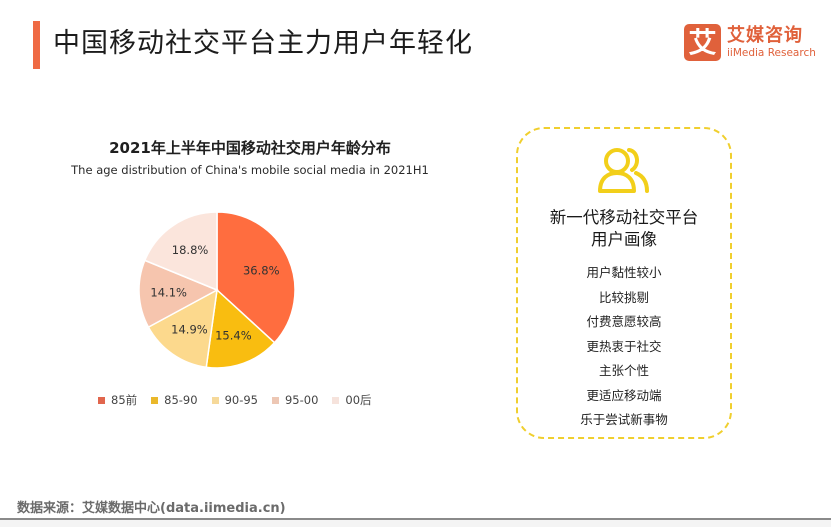 Image resolution: width=831 pixels, height=527 pixels. I want to click on legend-item: 85-90, so click(174, 400).